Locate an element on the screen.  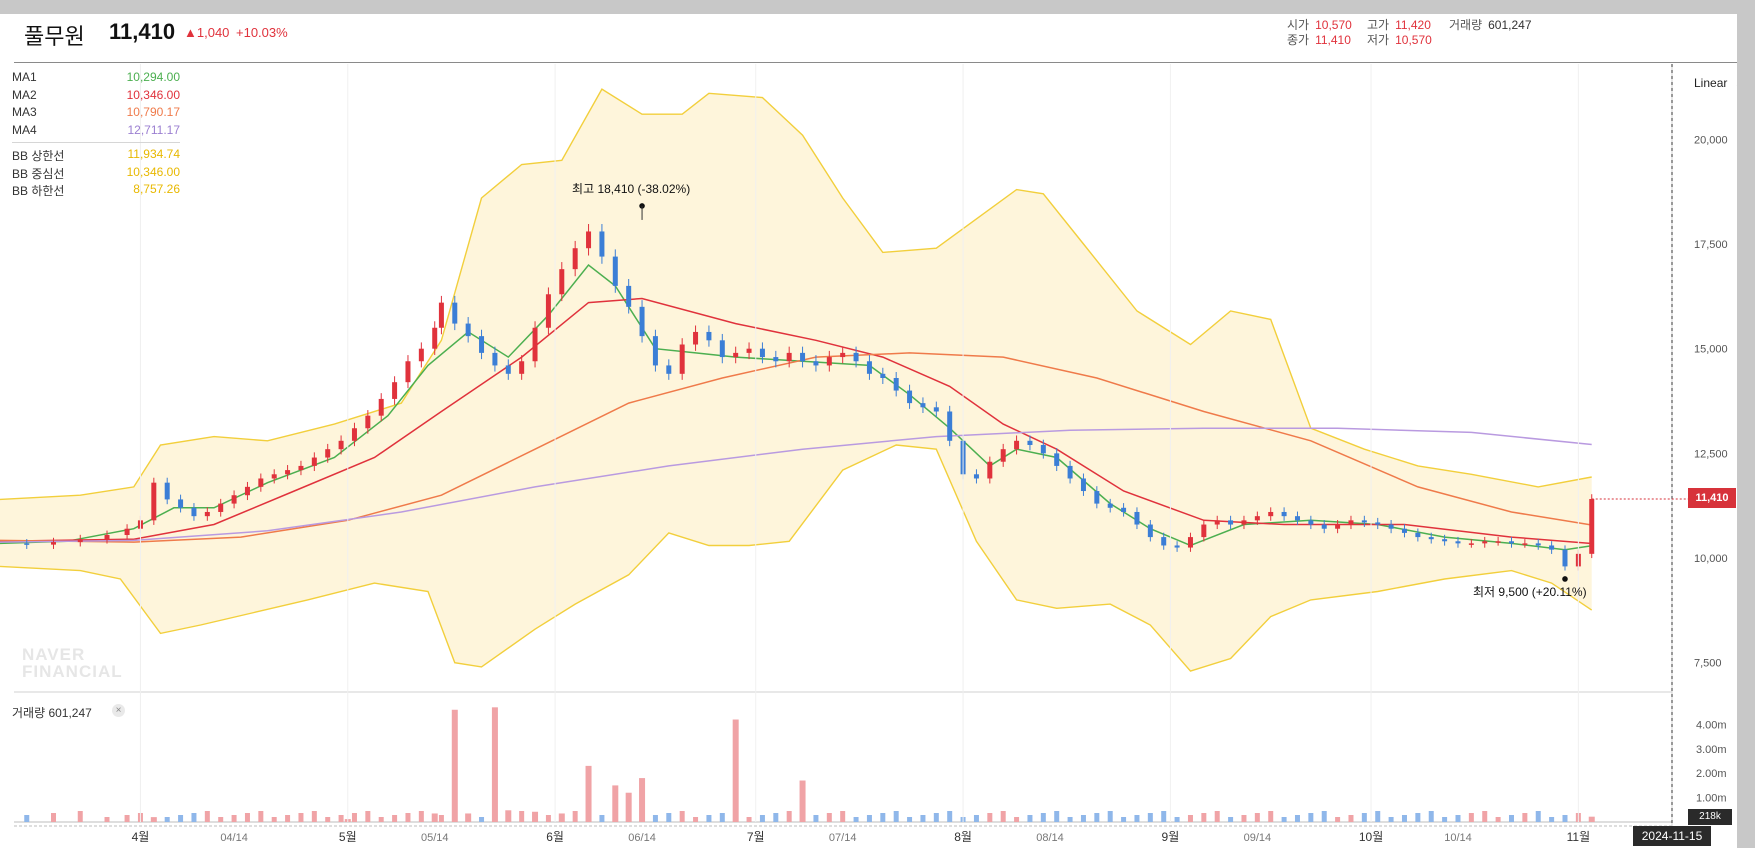
right-edge is located at coordinates (1746, 424).